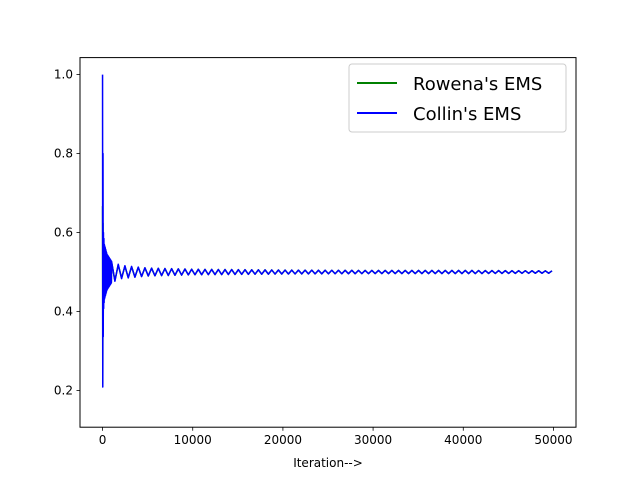  Describe the element at coordinates (336, 437) in the screenshot. I see `x-axis-ticks: 0 10000 20000 30000 40000 50000` at that location.